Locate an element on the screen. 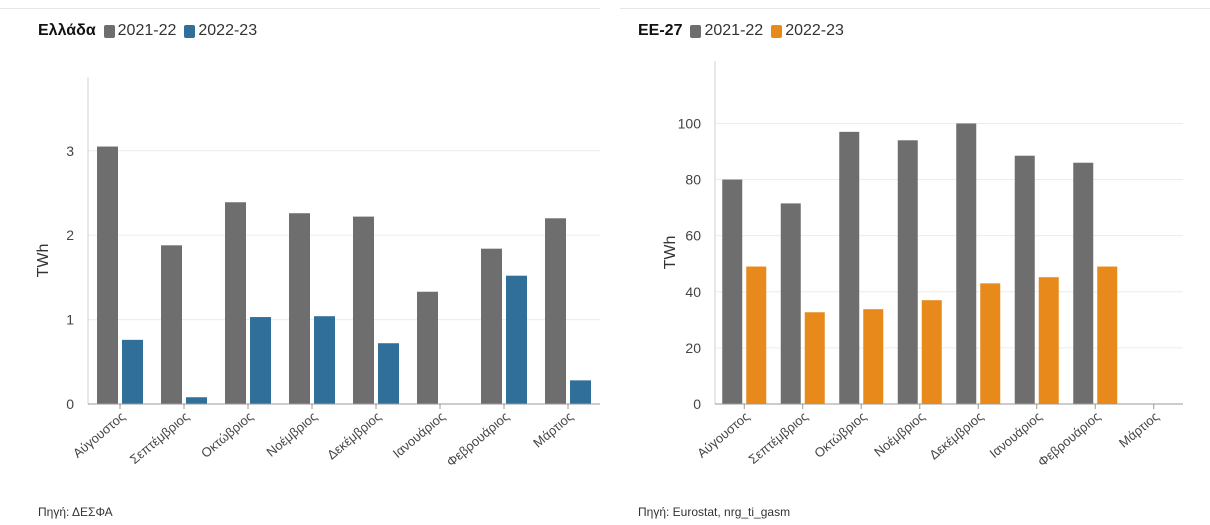  chart-header: ΕΕ-27 2021-22 2022-23 is located at coordinates (745, 31).